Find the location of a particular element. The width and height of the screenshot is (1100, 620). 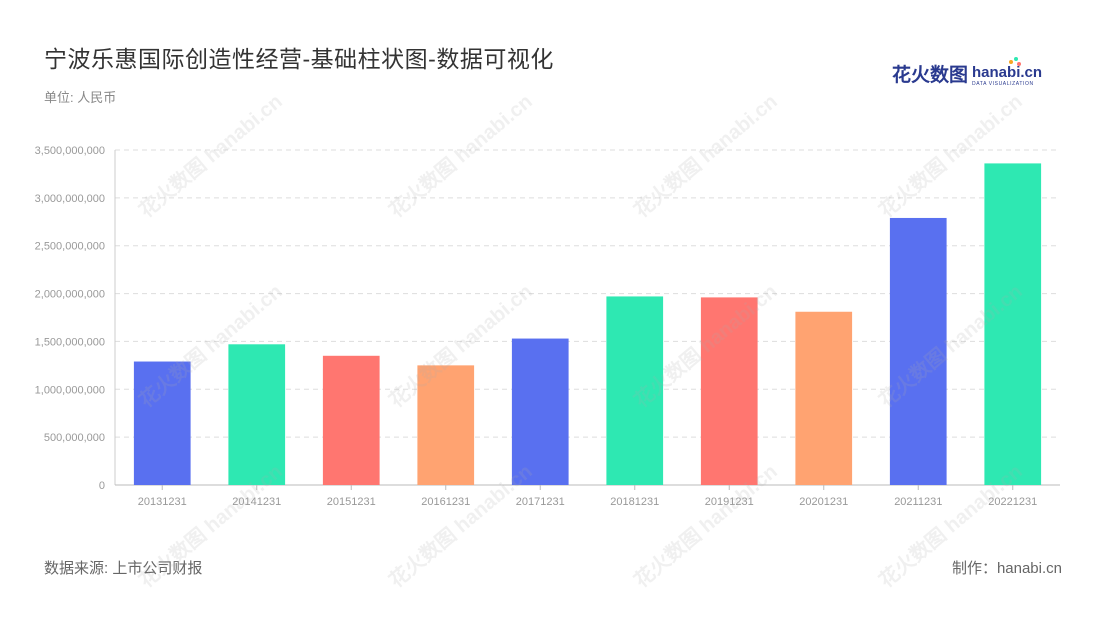

x-tick-label: 20161231 is located at coordinates (445, 502).